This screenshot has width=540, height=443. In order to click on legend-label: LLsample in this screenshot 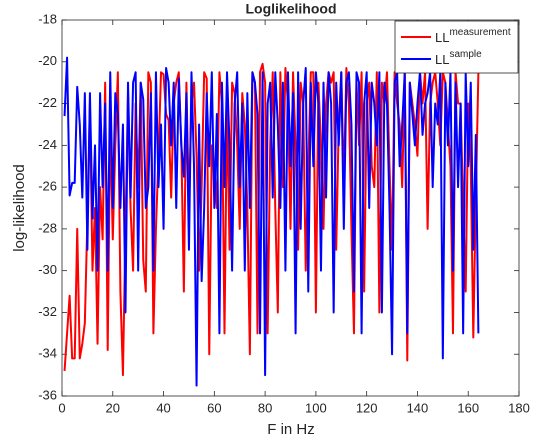, I will do `click(458, 58)`.